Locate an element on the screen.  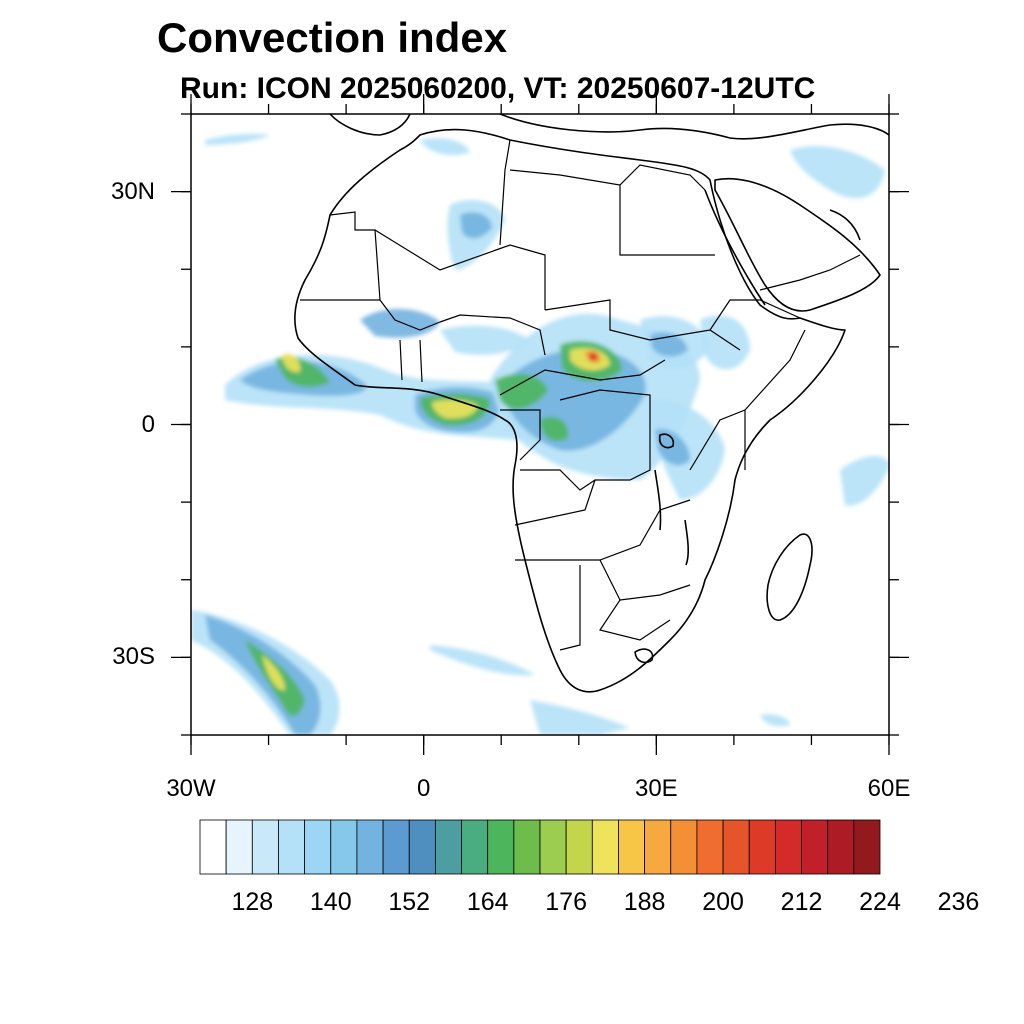
colorbar-label: 128 is located at coordinates (252, 902).